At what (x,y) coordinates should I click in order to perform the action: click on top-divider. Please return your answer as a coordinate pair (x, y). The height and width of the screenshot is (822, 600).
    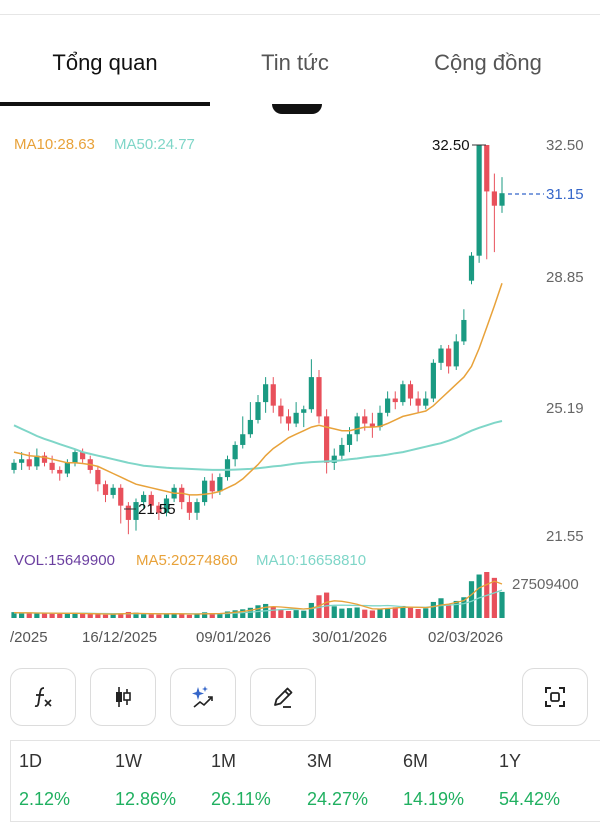
    Looking at the image, I should click on (300, 14).